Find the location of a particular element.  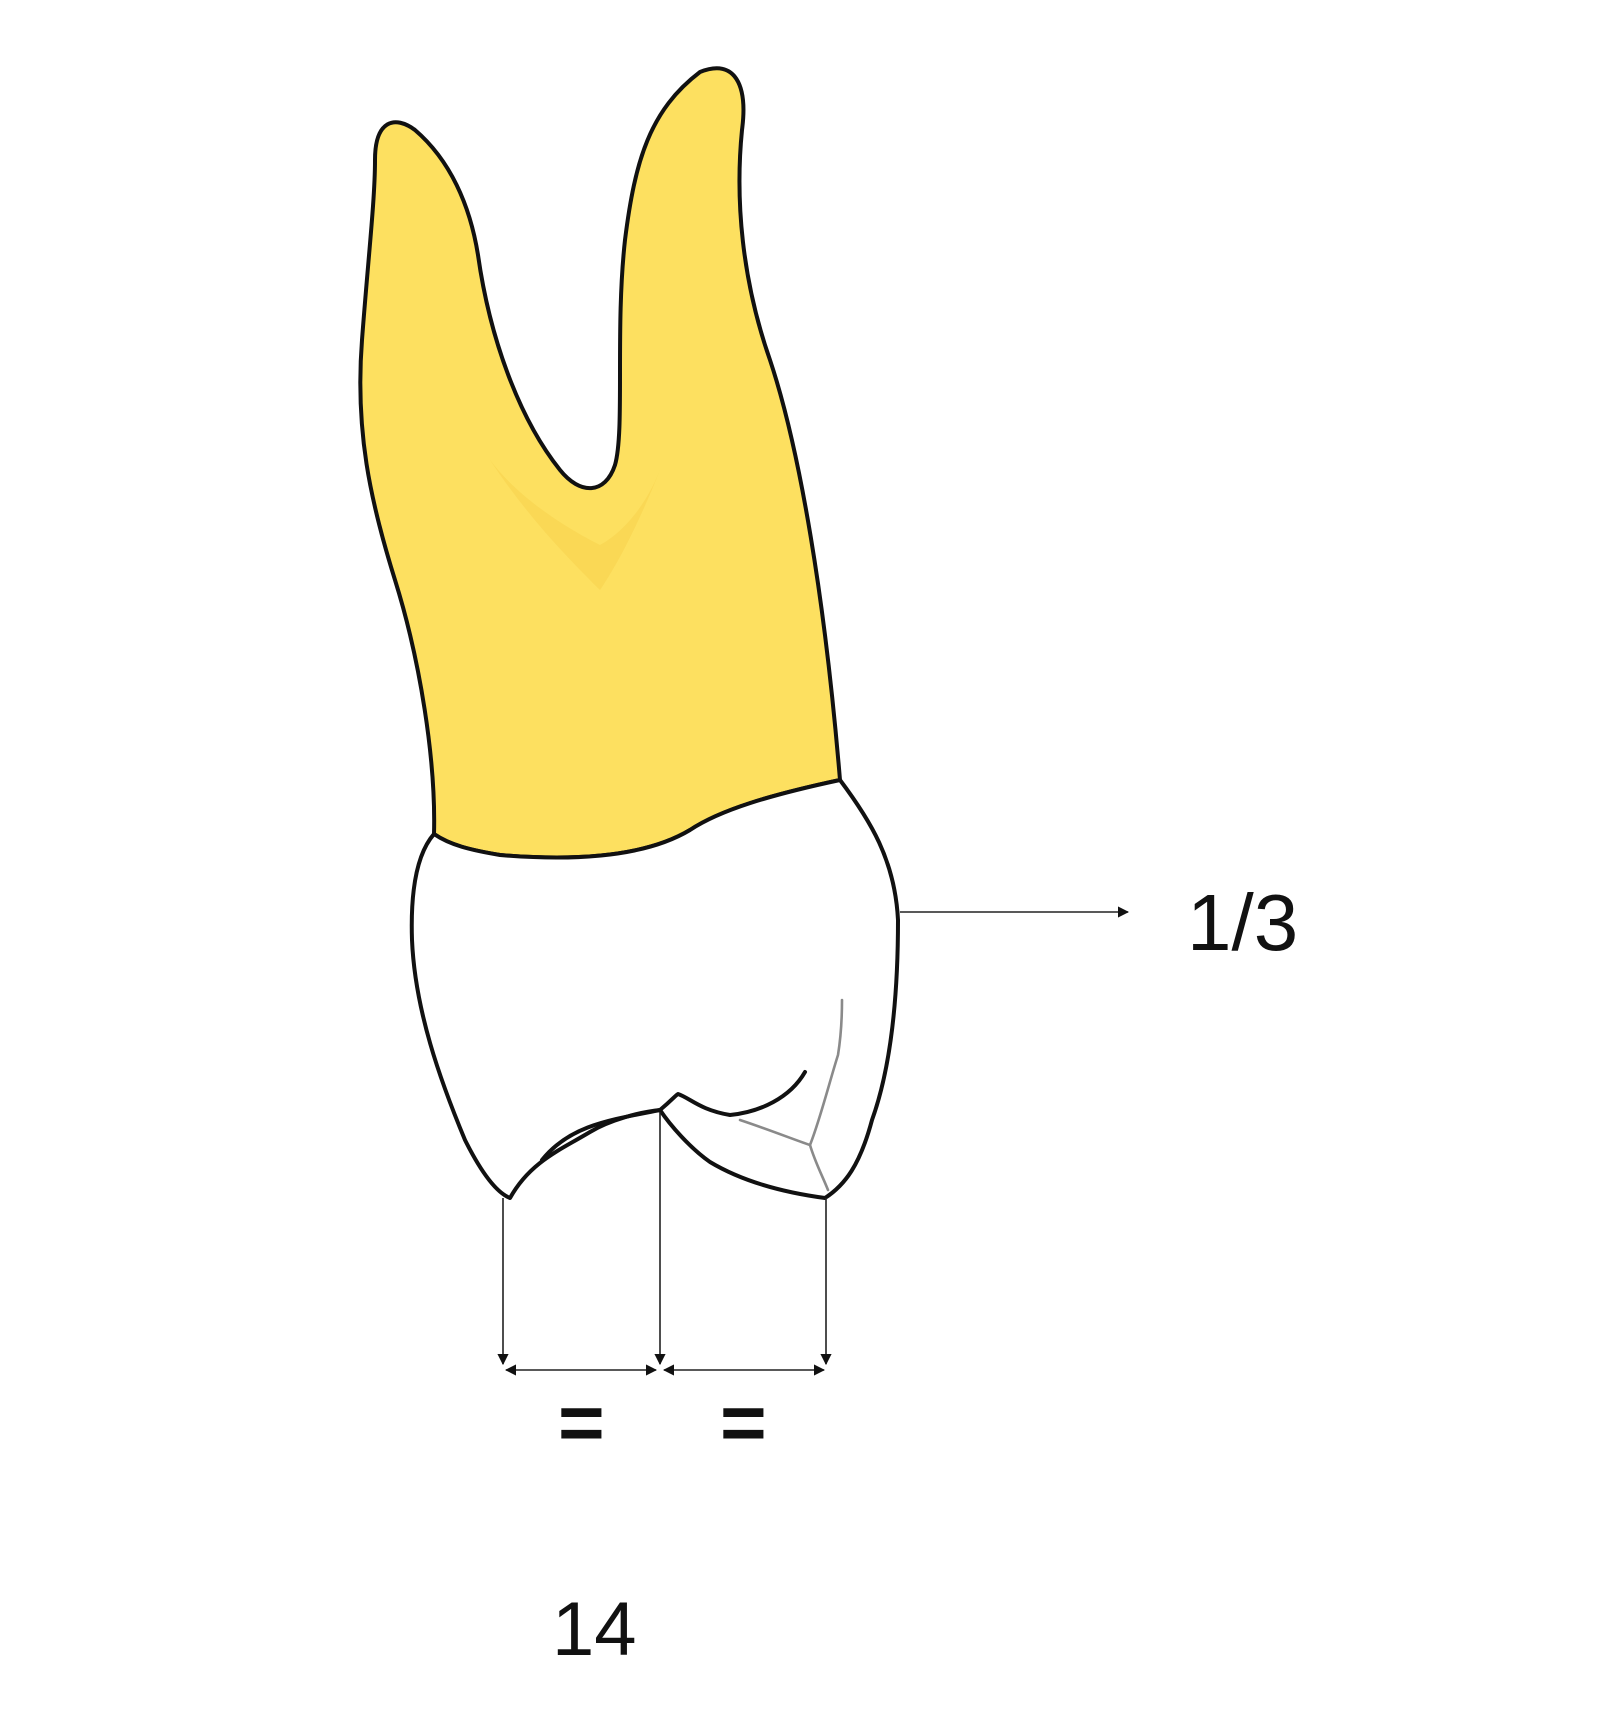

root-shading is located at coordinates (575, 525).